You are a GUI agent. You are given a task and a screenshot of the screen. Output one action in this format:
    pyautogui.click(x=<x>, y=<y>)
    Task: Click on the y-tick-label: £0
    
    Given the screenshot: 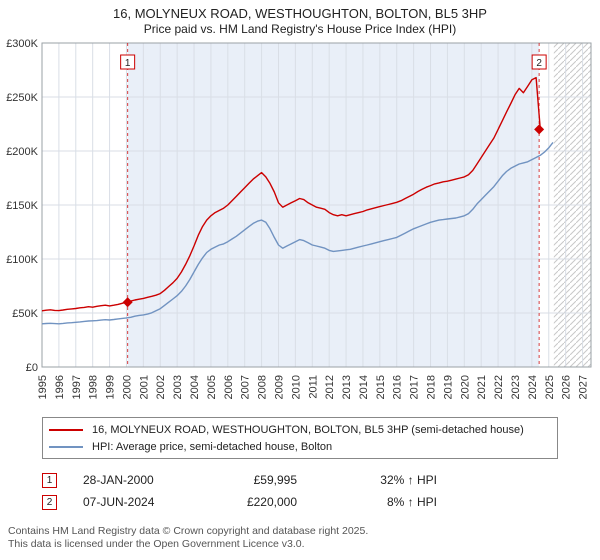 What is the action you would take?
    pyautogui.click(x=32, y=368)
    